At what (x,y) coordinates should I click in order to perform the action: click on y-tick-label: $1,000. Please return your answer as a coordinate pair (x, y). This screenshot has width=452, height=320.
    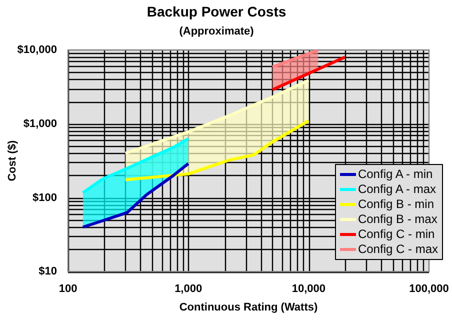
    Looking at the image, I should click on (40, 124).